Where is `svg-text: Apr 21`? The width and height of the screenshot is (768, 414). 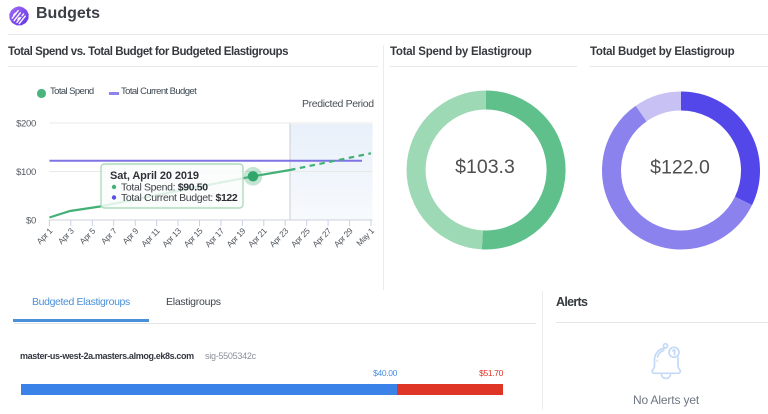
svg-text: Apr 21 is located at coordinates (257, 237).